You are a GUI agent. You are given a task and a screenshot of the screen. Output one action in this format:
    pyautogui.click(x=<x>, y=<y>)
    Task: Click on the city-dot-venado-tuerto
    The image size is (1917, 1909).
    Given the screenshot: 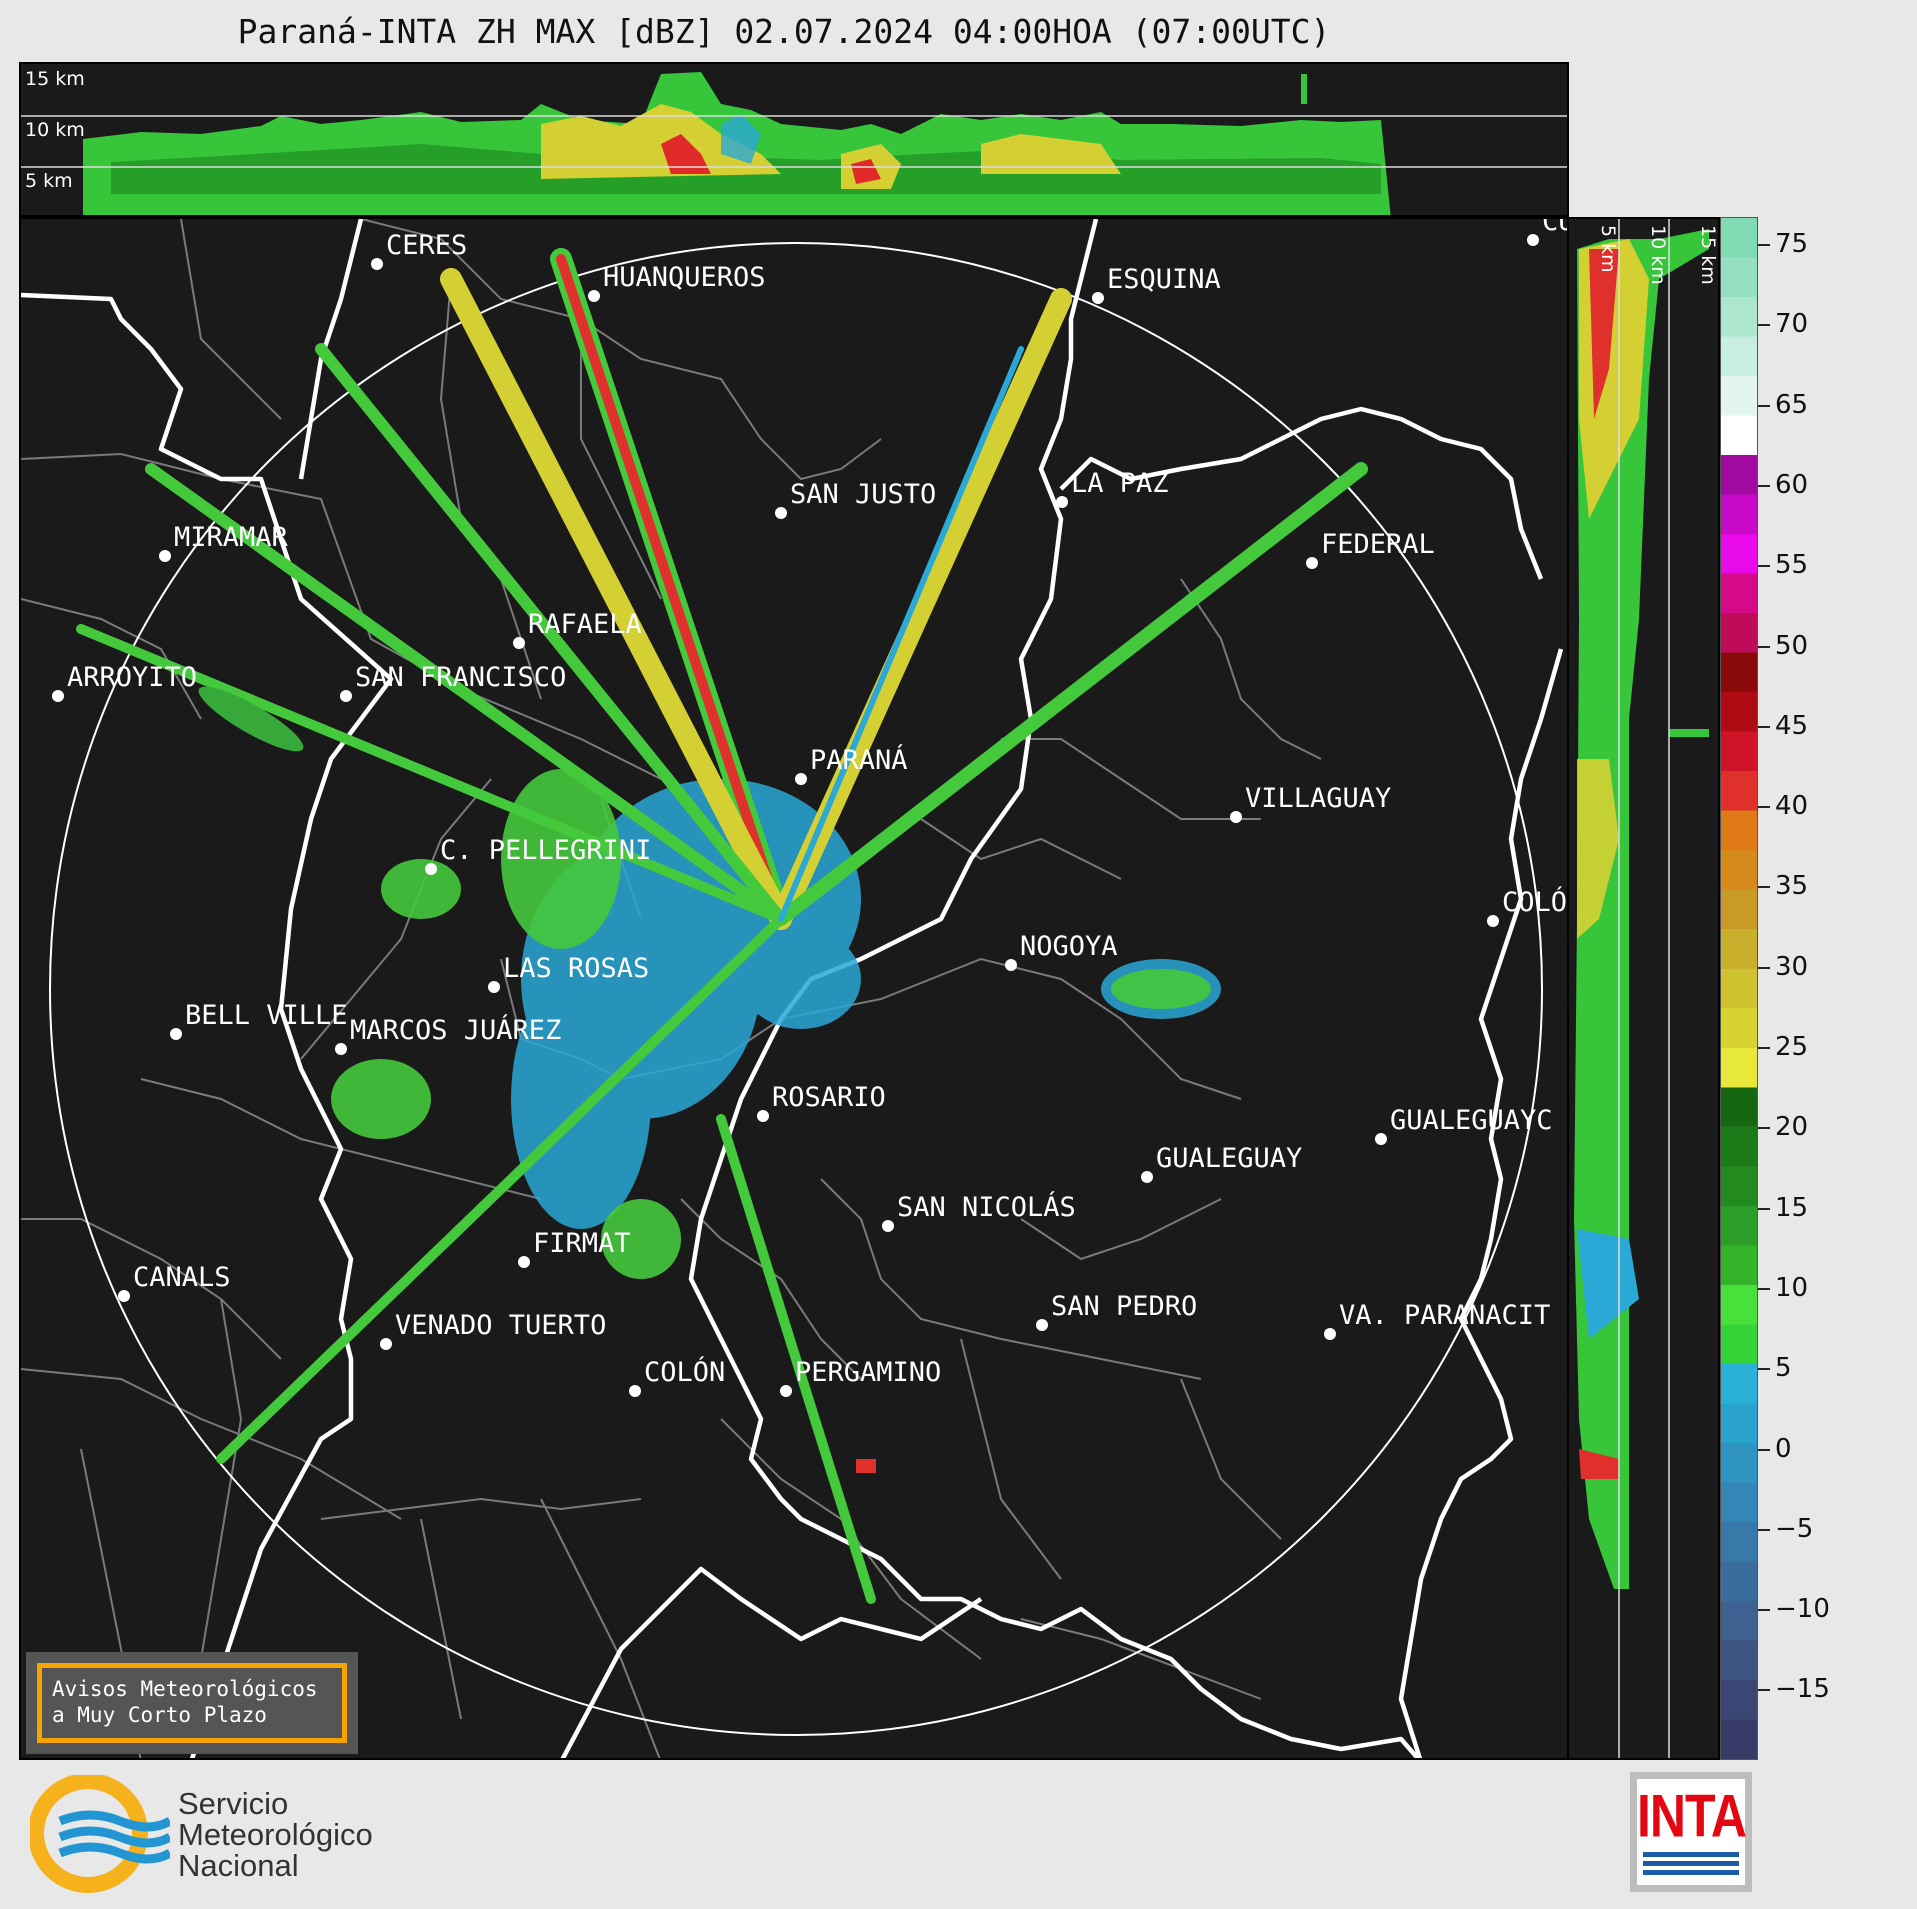 What is the action you would take?
    pyautogui.click(x=386, y=1344)
    